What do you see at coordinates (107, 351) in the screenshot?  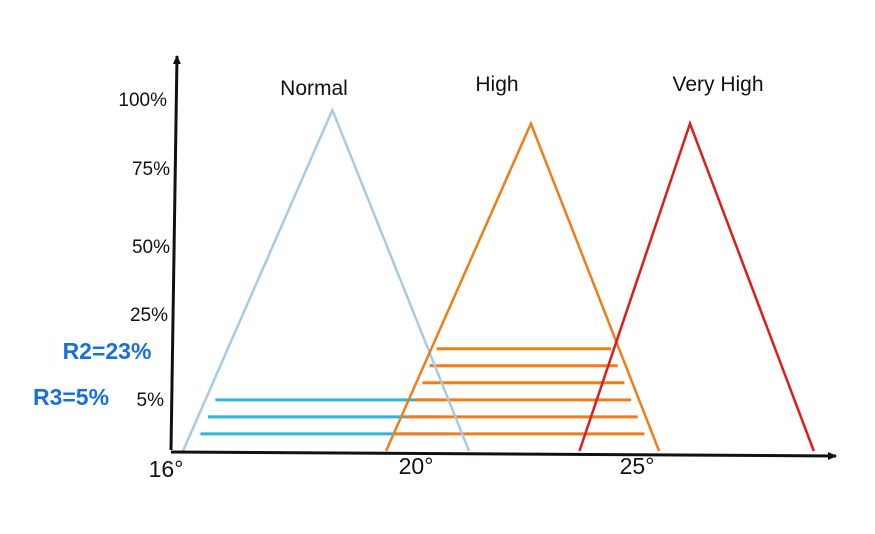 I see `annotation-r2: R2=23%` at bounding box center [107, 351].